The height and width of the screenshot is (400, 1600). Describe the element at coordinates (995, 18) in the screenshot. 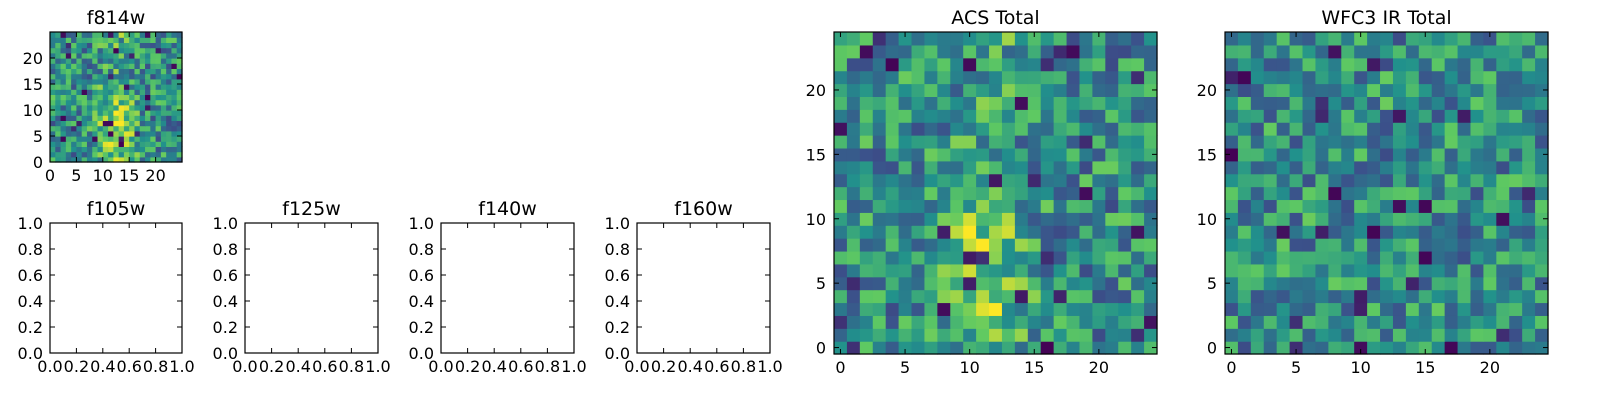

I see `panel-title: ACS Total` at that location.